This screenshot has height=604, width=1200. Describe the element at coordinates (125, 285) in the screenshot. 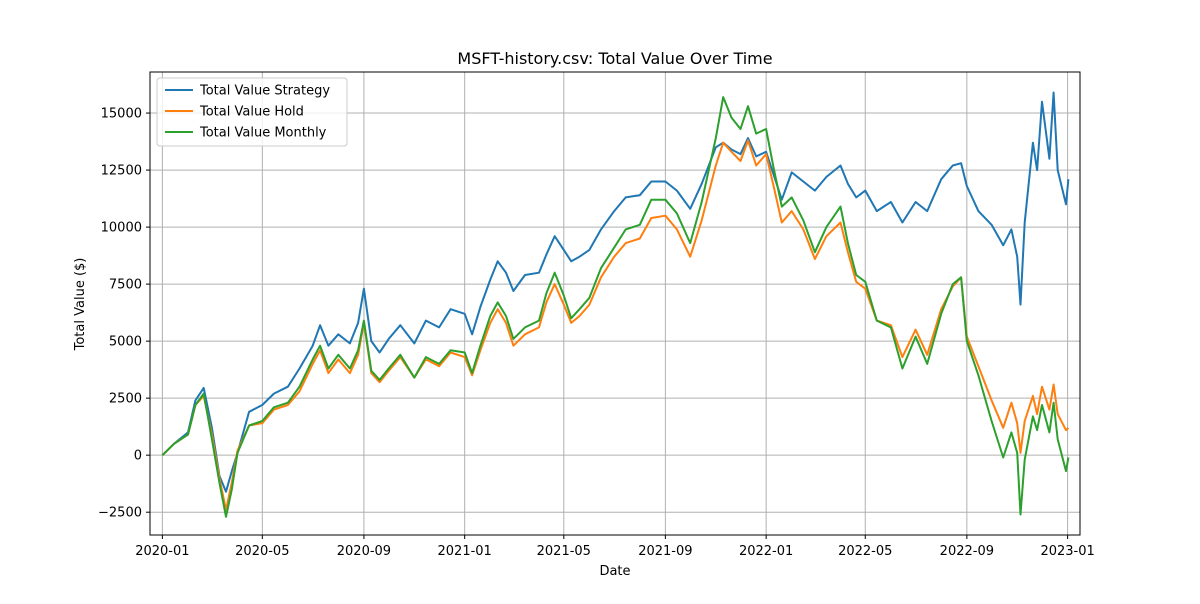

I see `y-tick-label: 7500` at that location.